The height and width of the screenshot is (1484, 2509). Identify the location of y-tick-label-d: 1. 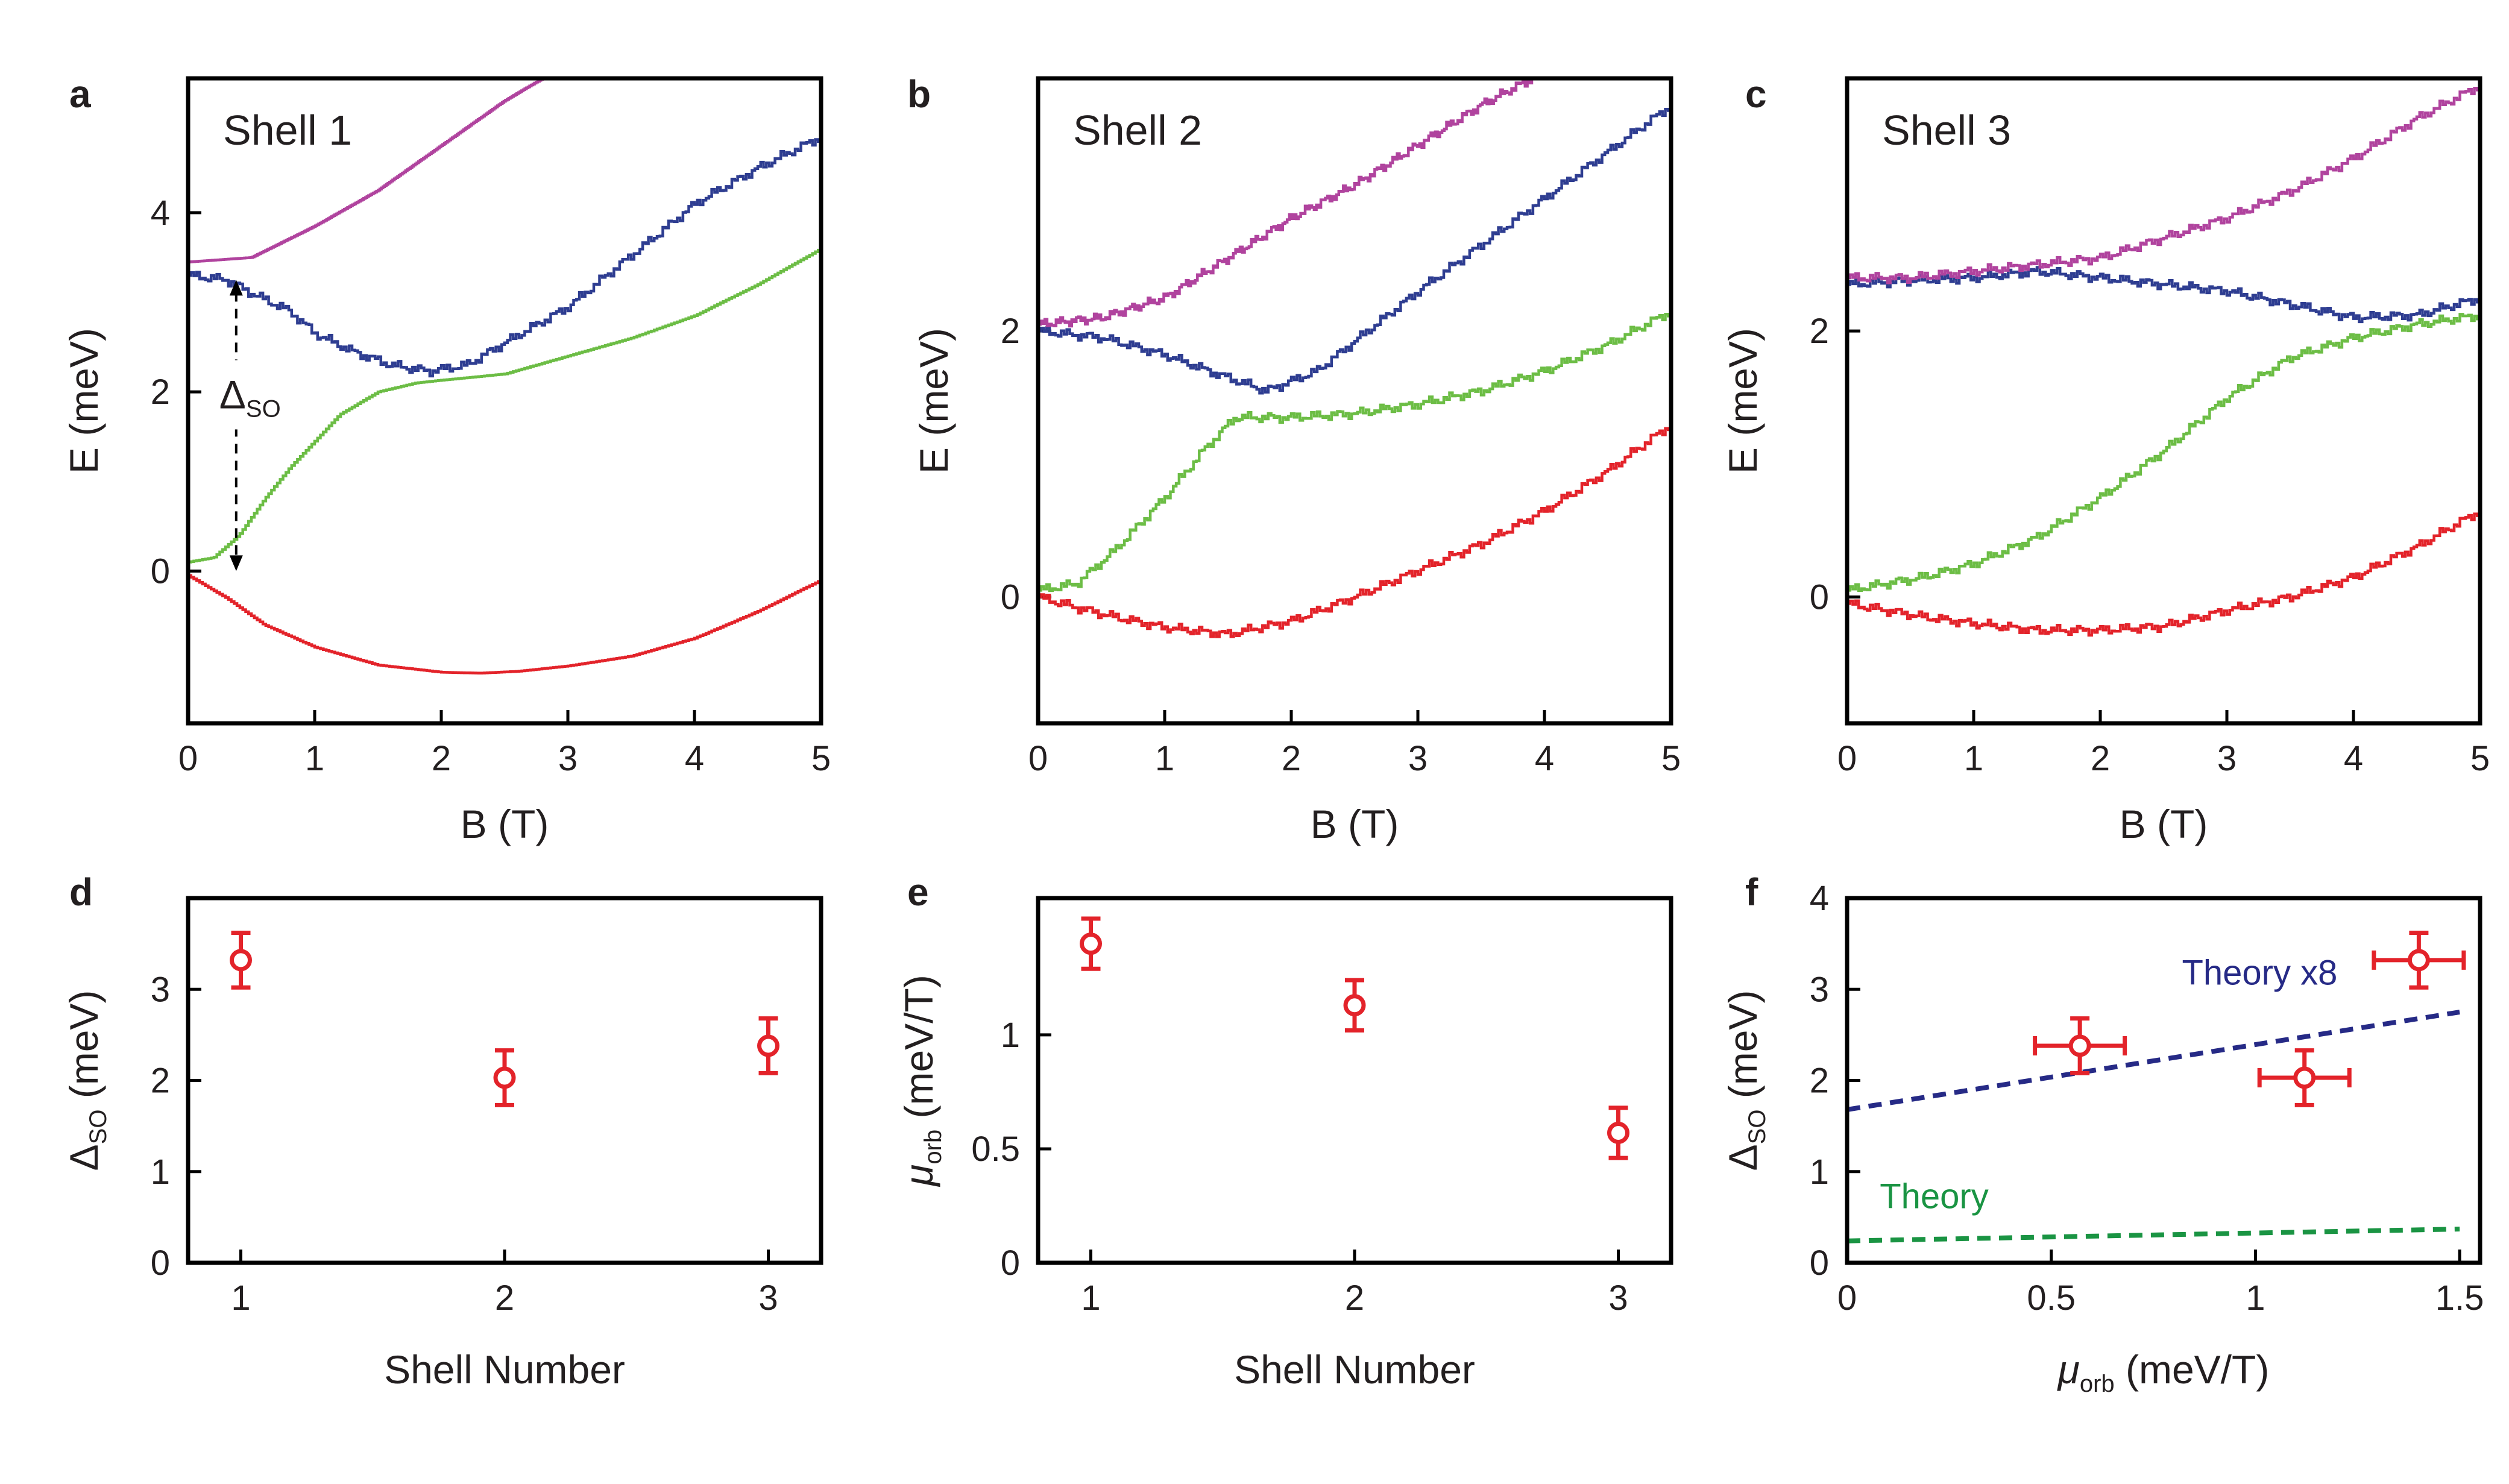
(160, 1172).